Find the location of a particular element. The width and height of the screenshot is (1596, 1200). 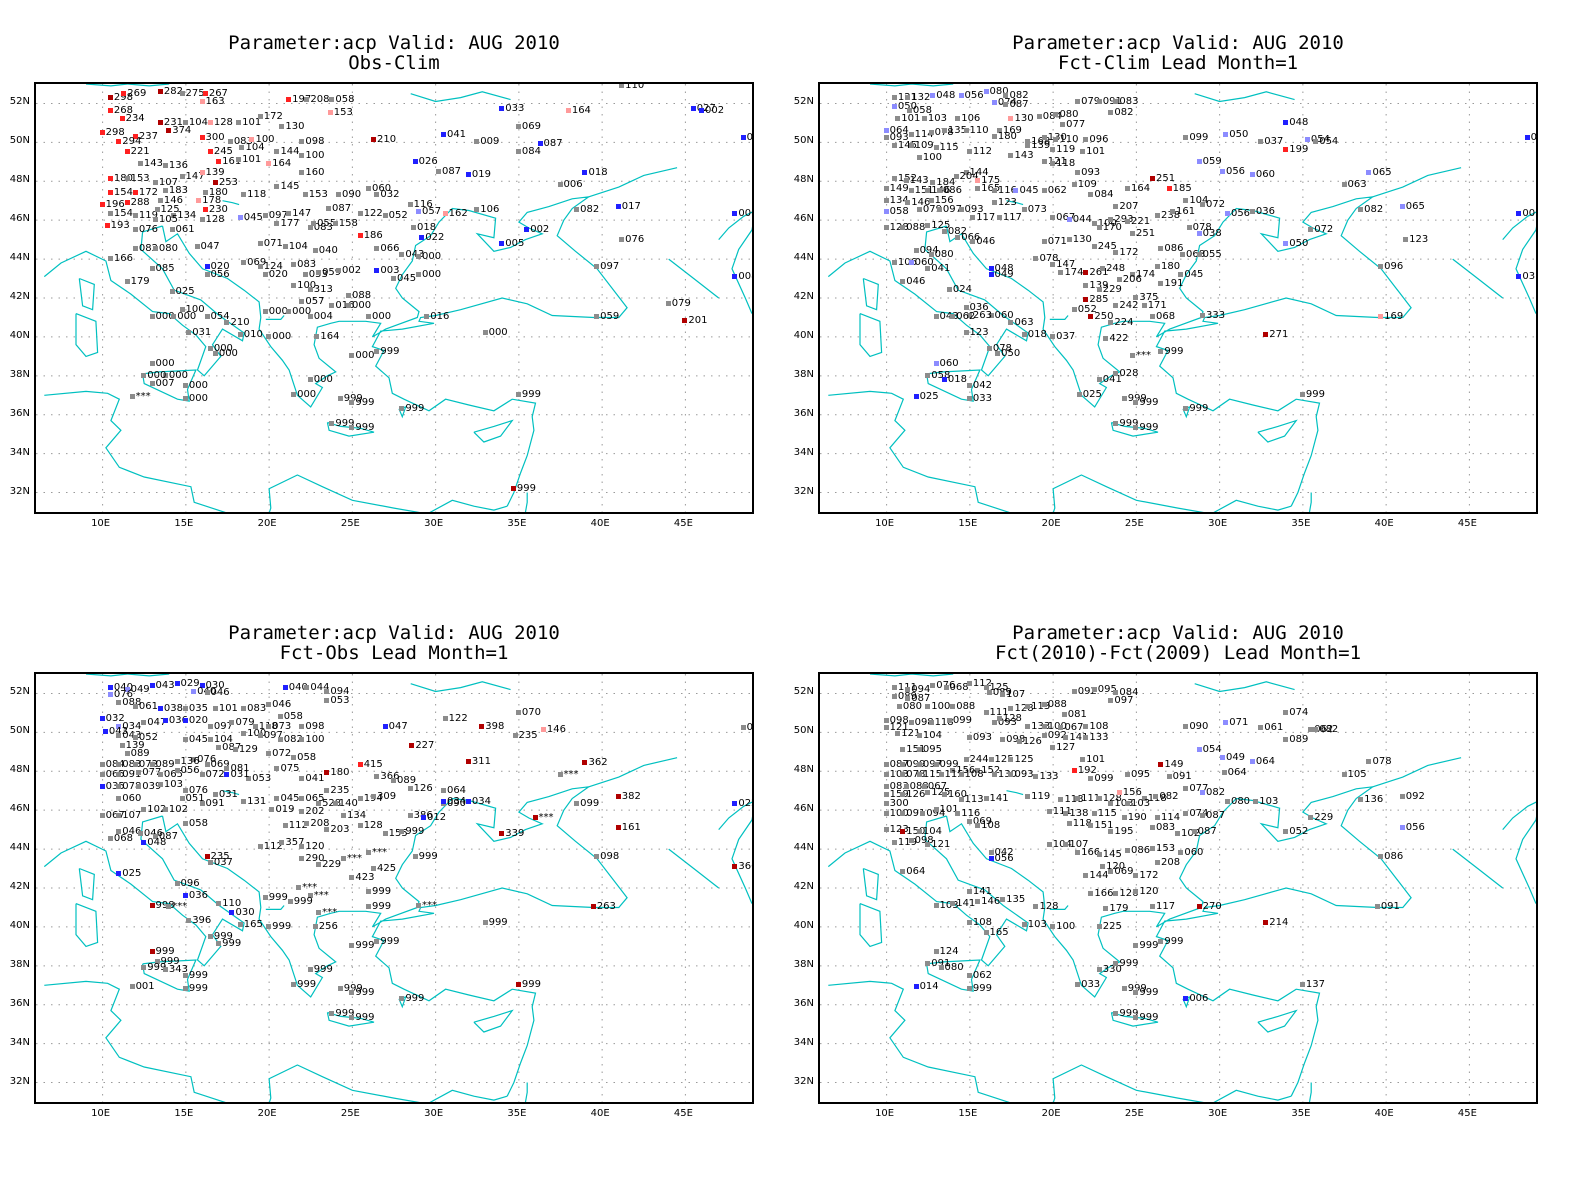

station-value: 018 is located at coordinates (598, 173).